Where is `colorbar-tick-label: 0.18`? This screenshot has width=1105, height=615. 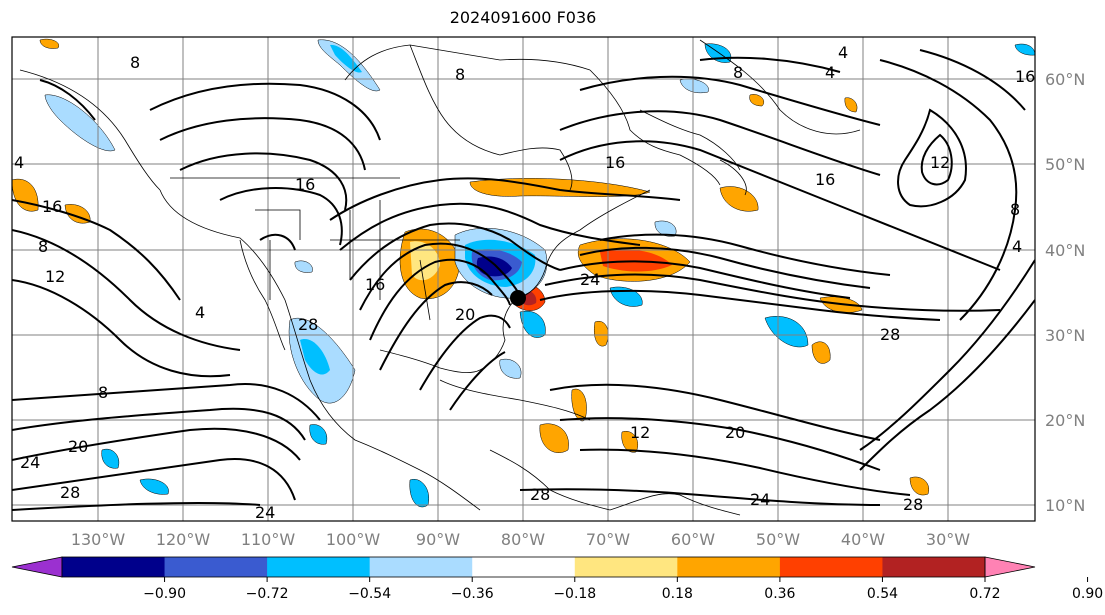 colorbar-tick-label: 0.18 is located at coordinates (677, 594).